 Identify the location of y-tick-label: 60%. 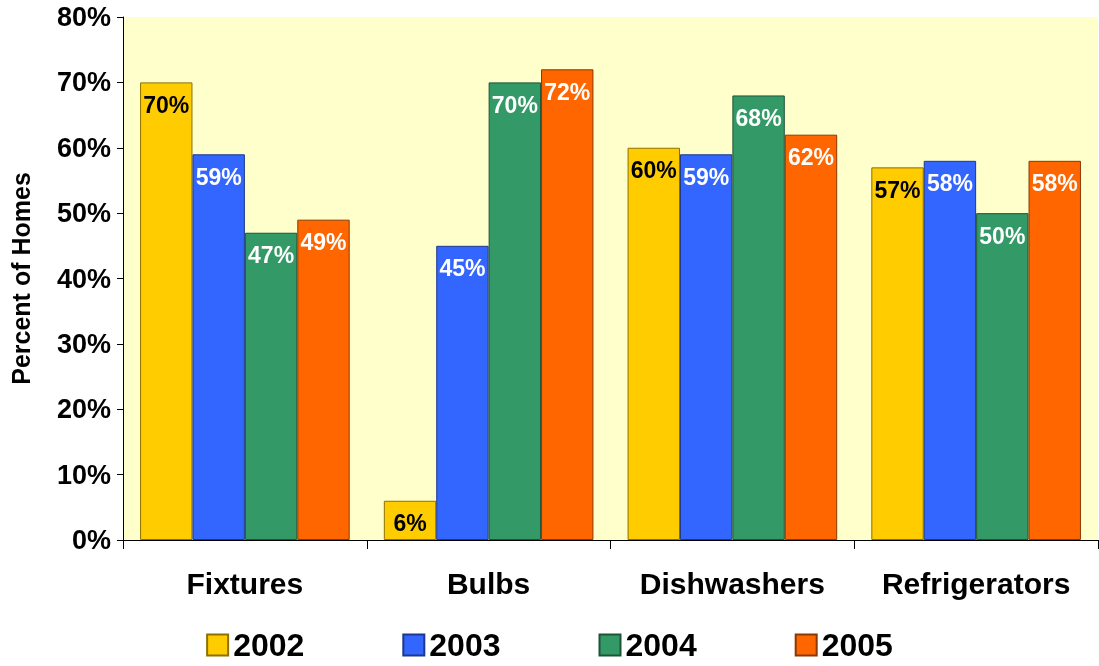
(83, 147).